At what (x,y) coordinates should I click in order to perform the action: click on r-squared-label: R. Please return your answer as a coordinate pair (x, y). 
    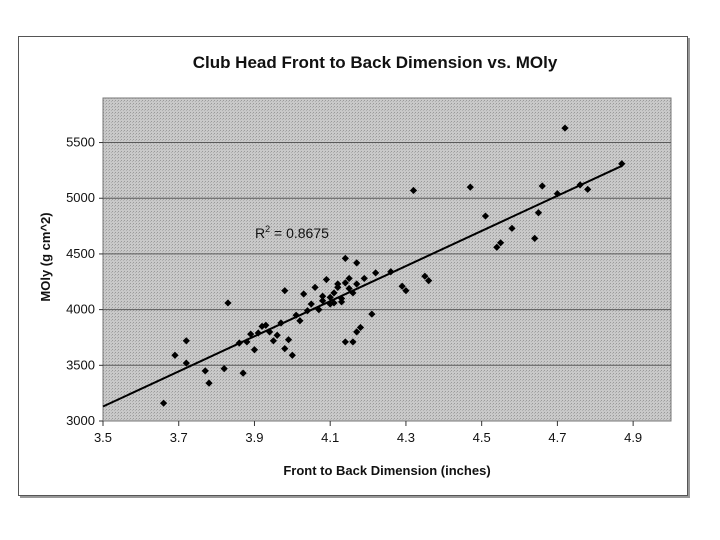
    Looking at the image, I should click on (260, 233).